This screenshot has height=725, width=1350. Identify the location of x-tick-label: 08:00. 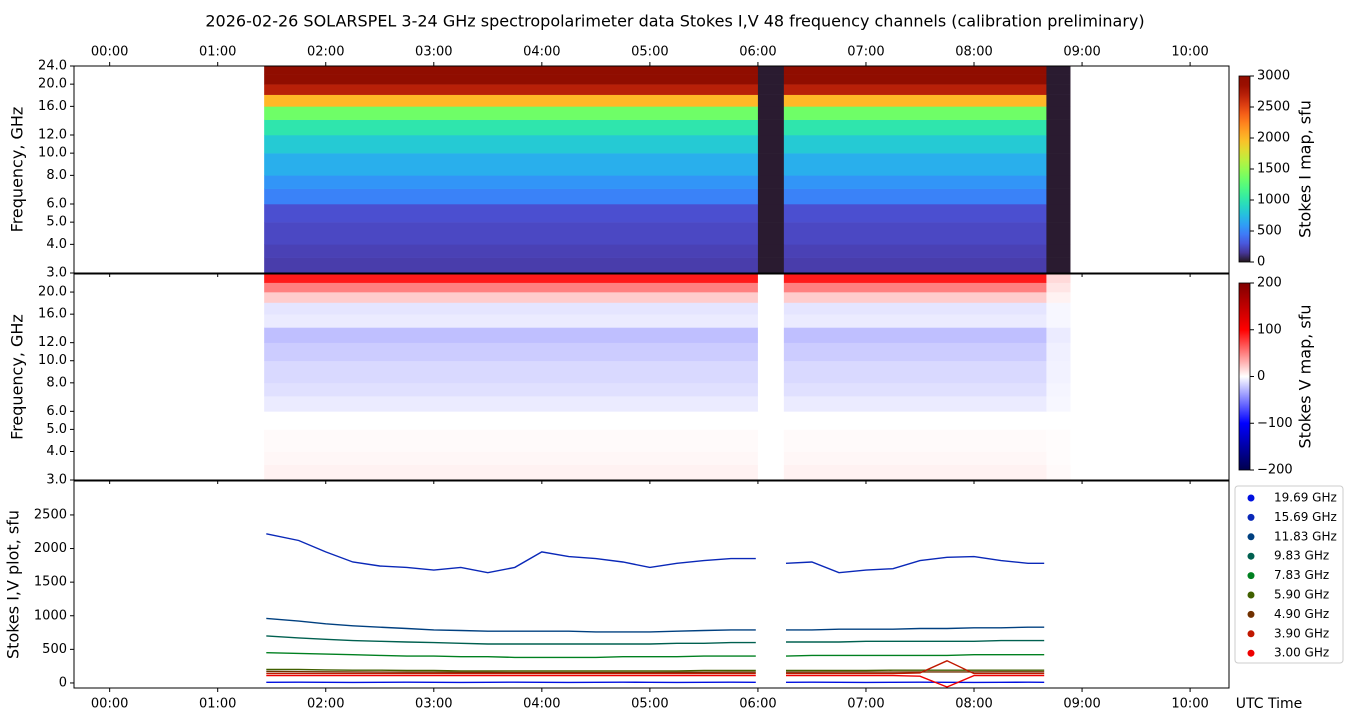
(973, 704).